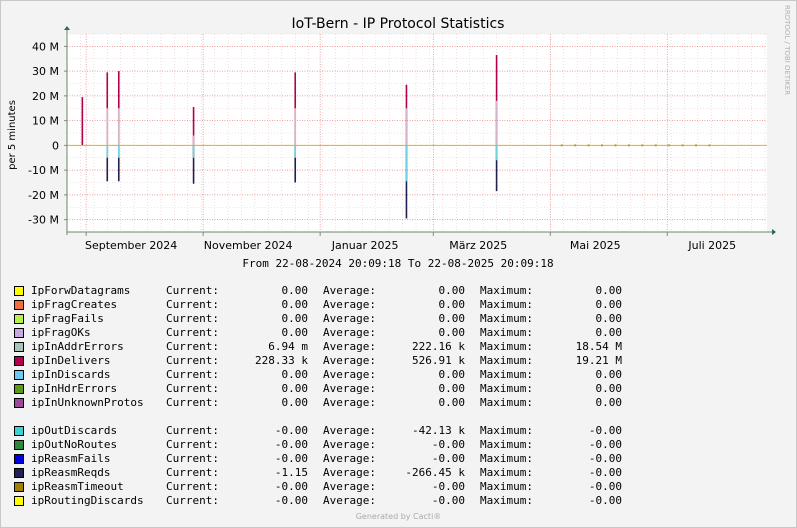  What do you see at coordinates (67, 28) in the screenshot?
I see `y-axis-arrow` at bounding box center [67, 28].